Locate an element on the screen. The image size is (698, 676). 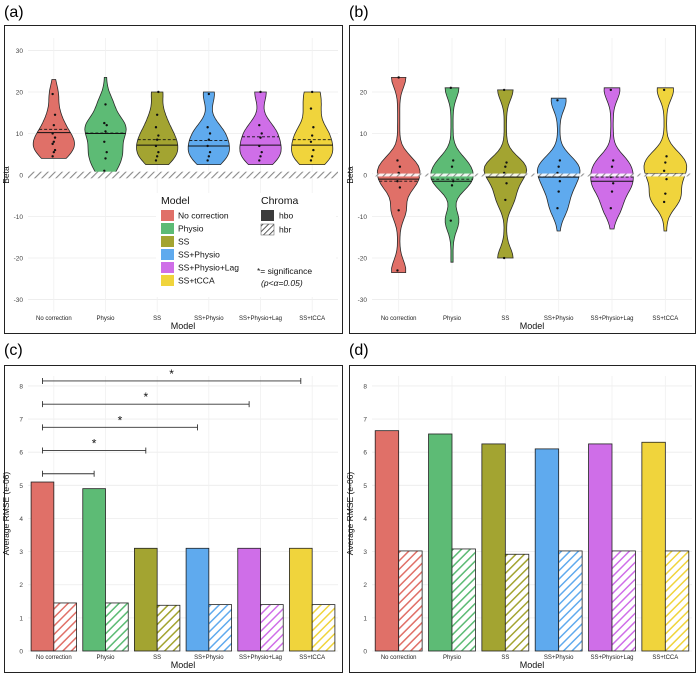
bar-hbr-no-correction is located at coordinates (65, 627).